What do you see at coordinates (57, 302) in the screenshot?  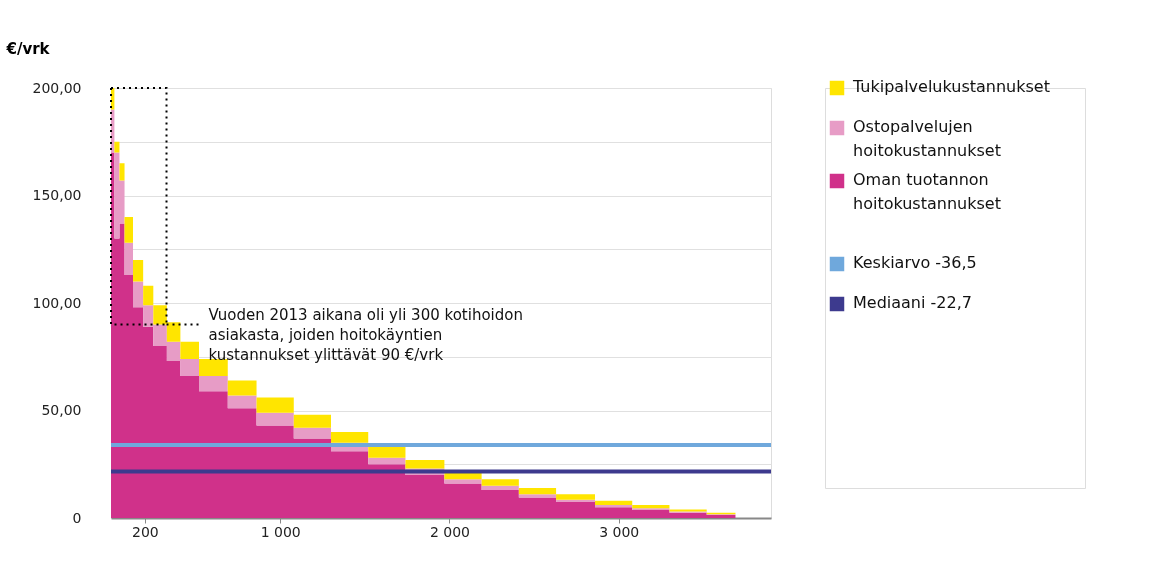 I see `y-tick-label: 100,00` at bounding box center [57, 302].